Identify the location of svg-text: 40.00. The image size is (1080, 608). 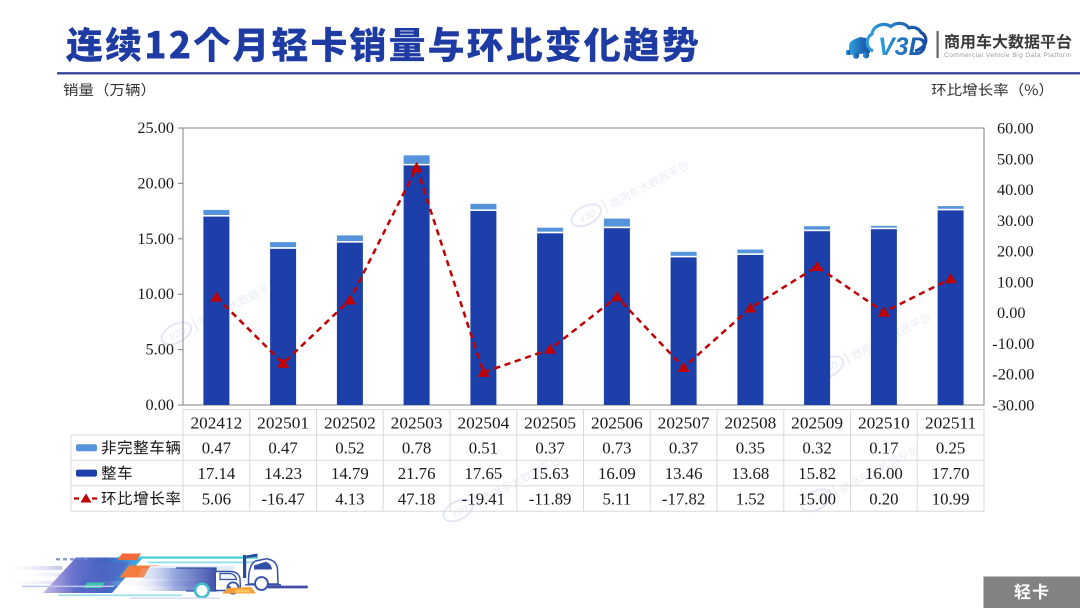
(1015, 189).